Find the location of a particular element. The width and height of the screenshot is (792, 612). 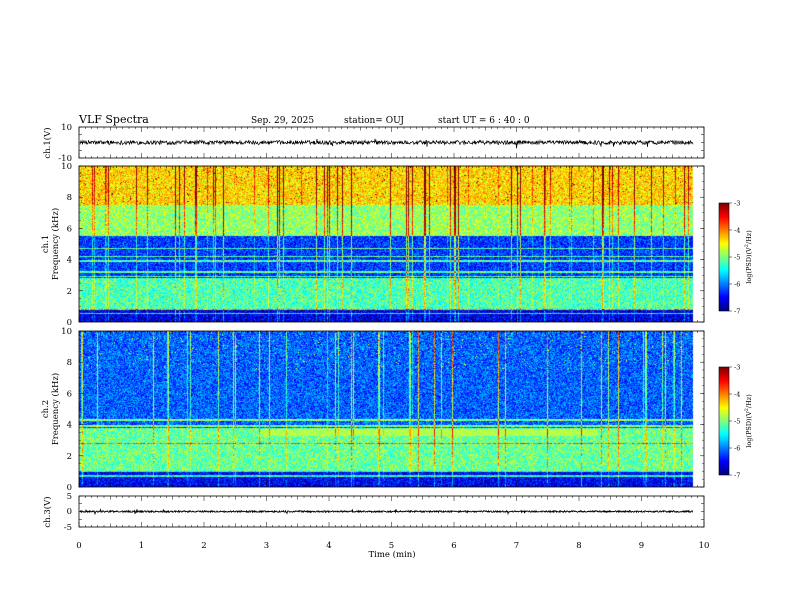

x-axis-tick-labels: 0 1 2 3 4 5 6 7 8 9 10 is located at coordinates (392, 546).